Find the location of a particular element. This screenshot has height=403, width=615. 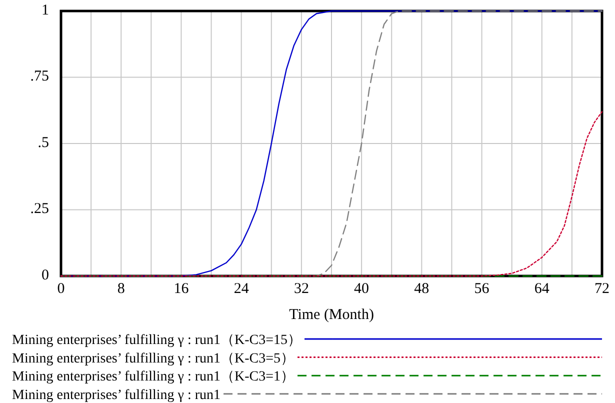

y-tick-label: .5 is located at coordinates (43, 142).